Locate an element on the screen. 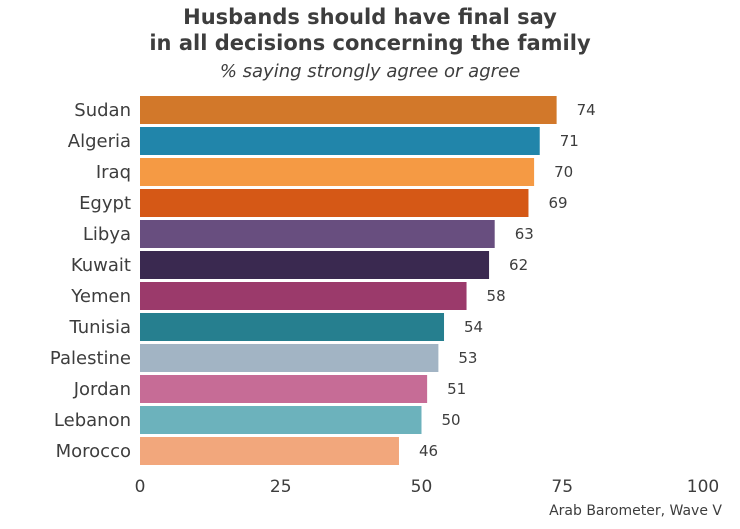 The width and height of the screenshot is (740, 529). category-label-yemen: Yemen is located at coordinates (100, 296).